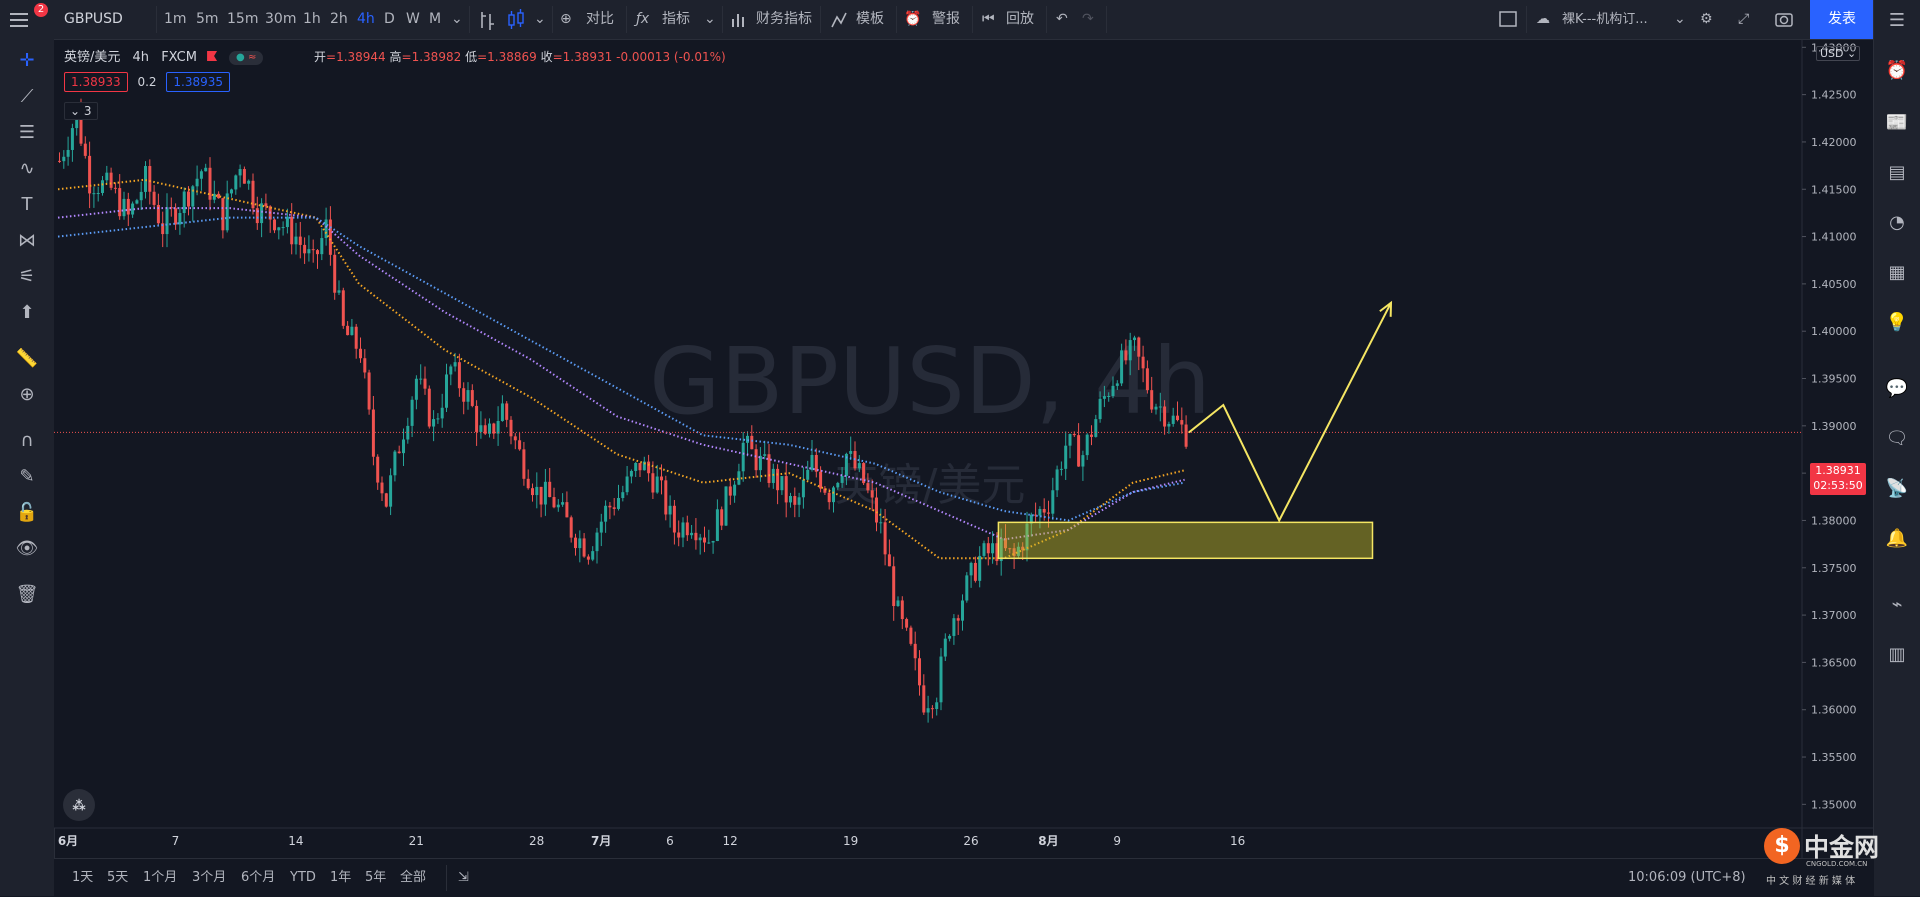 The width and height of the screenshot is (1920, 897). I want to click on flag-icon, so click(212, 56).